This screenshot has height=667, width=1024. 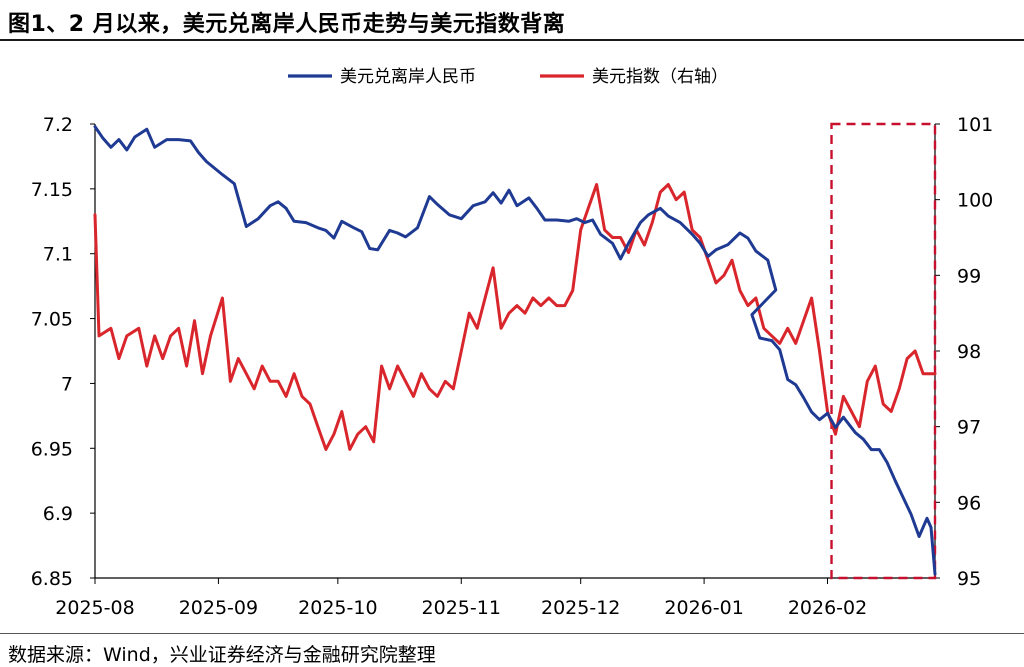 I want to click on highlight-rect, so click(x=883, y=351).